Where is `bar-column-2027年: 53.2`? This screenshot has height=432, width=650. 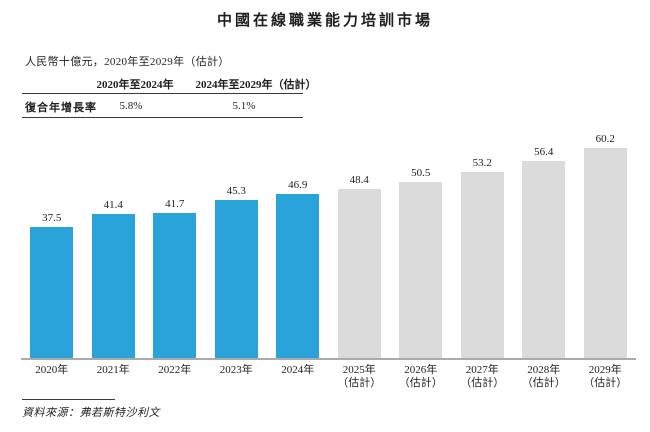
bar-column-2027年: 53.2 is located at coordinates (483, 257).